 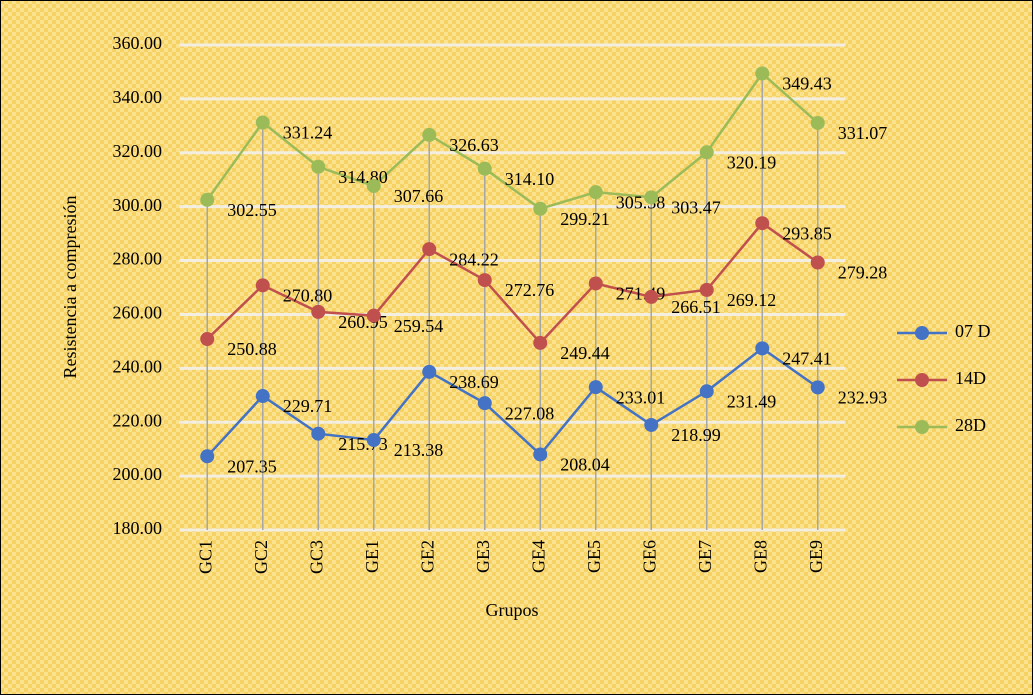 I want to click on x-tick-label: GE8, so click(x=760, y=556).